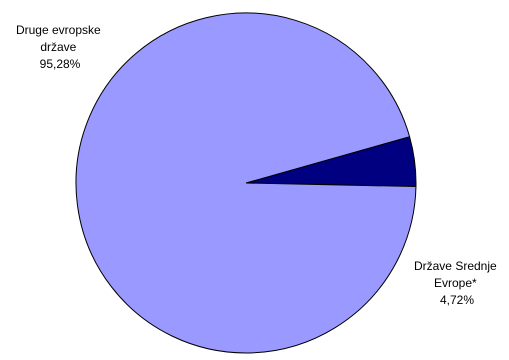 This screenshot has height=360, width=509. I want to click on slice-label-other-europe-line-1: Druge evropske, so click(58, 30).